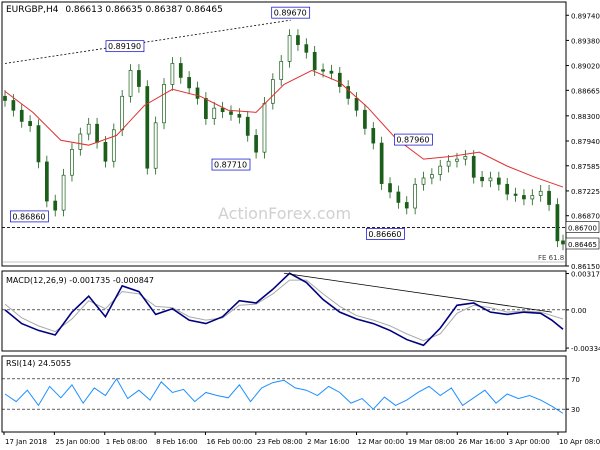 Image resolution: width=600 pixels, height=450 pixels. What do you see at coordinates (585, 67) in the screenshot?
I see `price-tick-label: 0.89020` at bounding box center [585, 67].